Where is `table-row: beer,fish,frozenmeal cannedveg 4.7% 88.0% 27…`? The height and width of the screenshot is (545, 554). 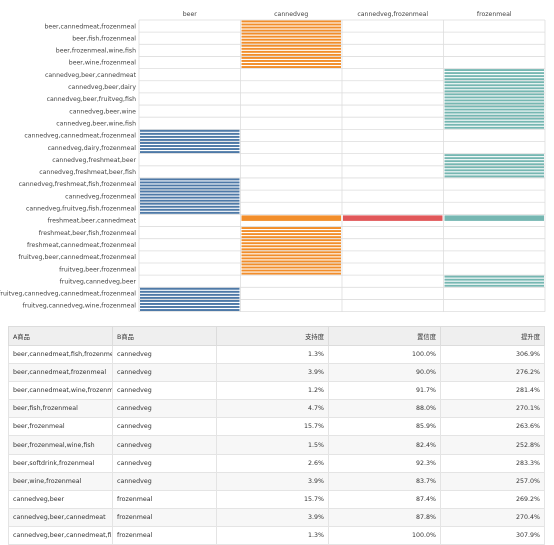
table-row: beer,fish,frozenmeal cannedveg 4.7% 88.0% 27… is located at coordinates (276, 409).